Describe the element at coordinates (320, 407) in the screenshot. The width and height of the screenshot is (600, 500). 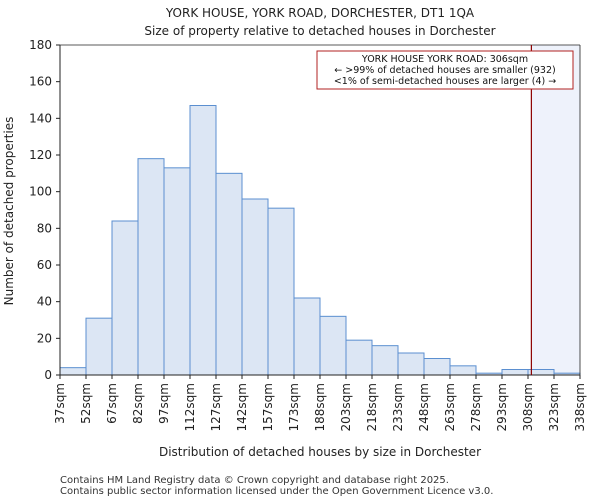
I see `x-tick-label: 188sqm` at that location.